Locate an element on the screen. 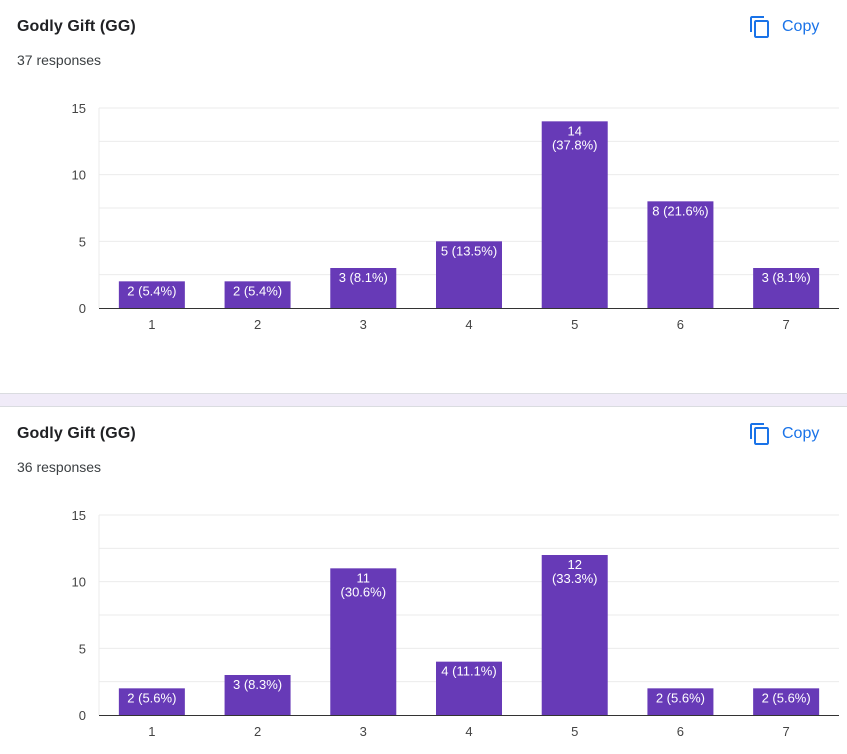 Image resolution: width=847 pixels, height=754 pixels. bar-value-label: 11 (30.6%) is located at coordinates (364, 584).